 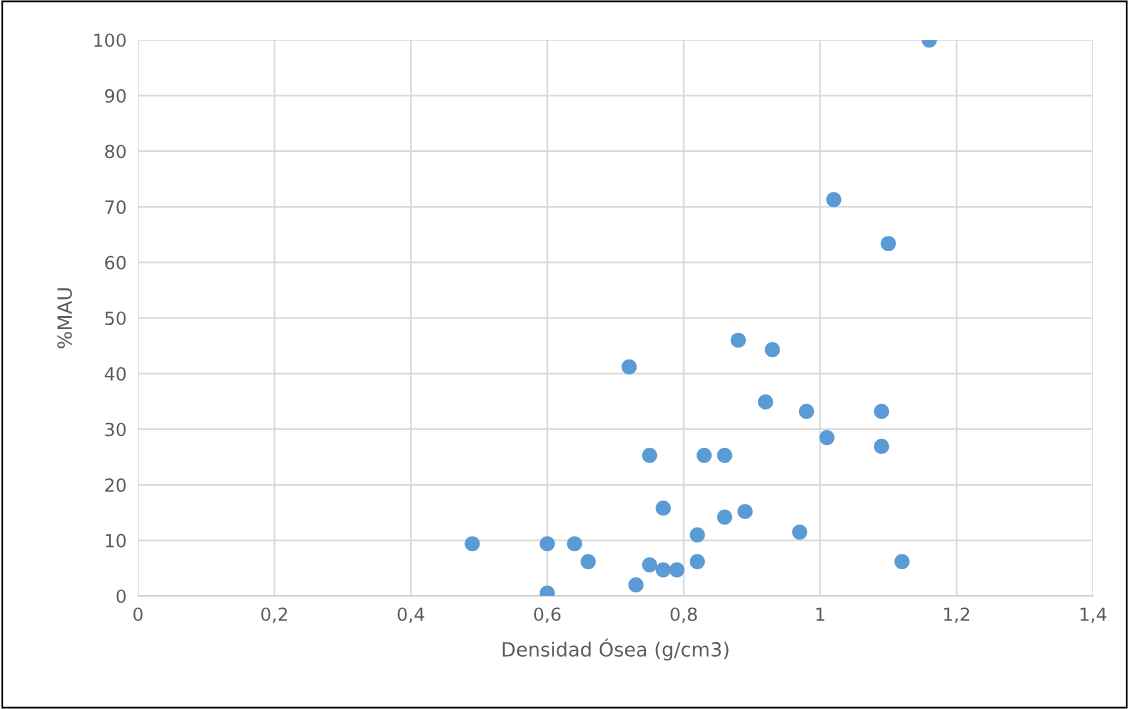 What do you see at coordinates (411, 615) in the screenshot?
I see `x-tick-label: 0,4` at bounding box center [411, 615].